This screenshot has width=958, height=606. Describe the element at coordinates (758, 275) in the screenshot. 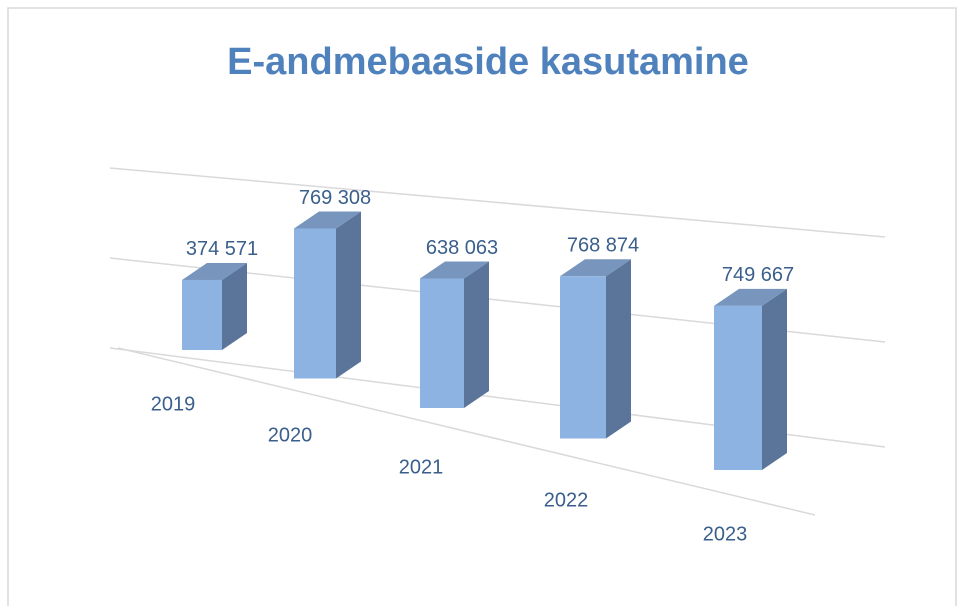

I see `value-label: 749 667` at that location.